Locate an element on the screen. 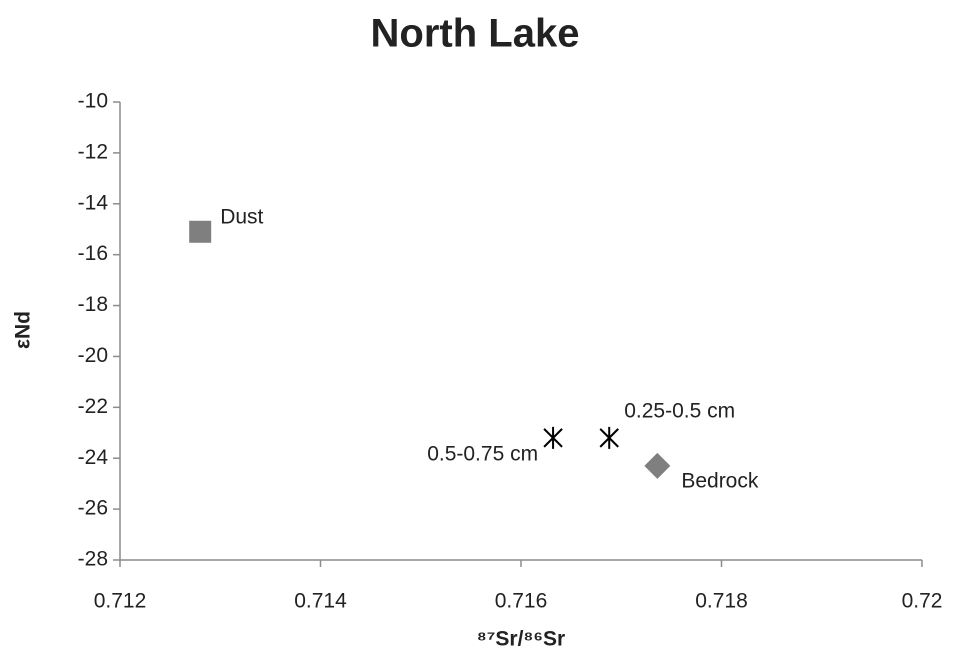 This screenshot has height=663, width=953. y-tick-label: -28 is located at coordinates (93, 559).